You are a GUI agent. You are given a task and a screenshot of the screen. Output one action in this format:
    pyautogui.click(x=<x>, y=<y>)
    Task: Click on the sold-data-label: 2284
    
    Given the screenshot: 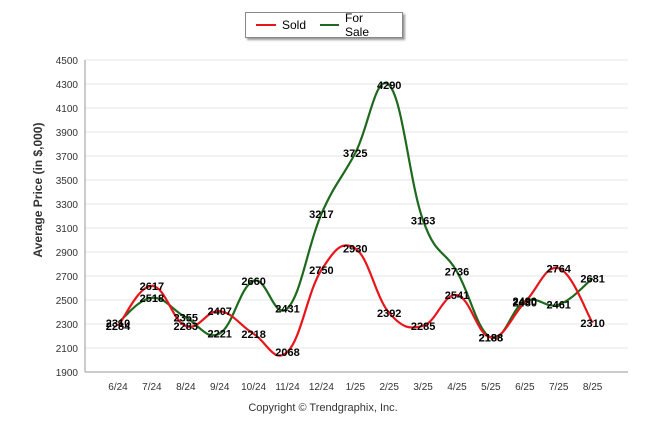 What is the action you would take?
    pyautogui.click(x=118, y=327)
    